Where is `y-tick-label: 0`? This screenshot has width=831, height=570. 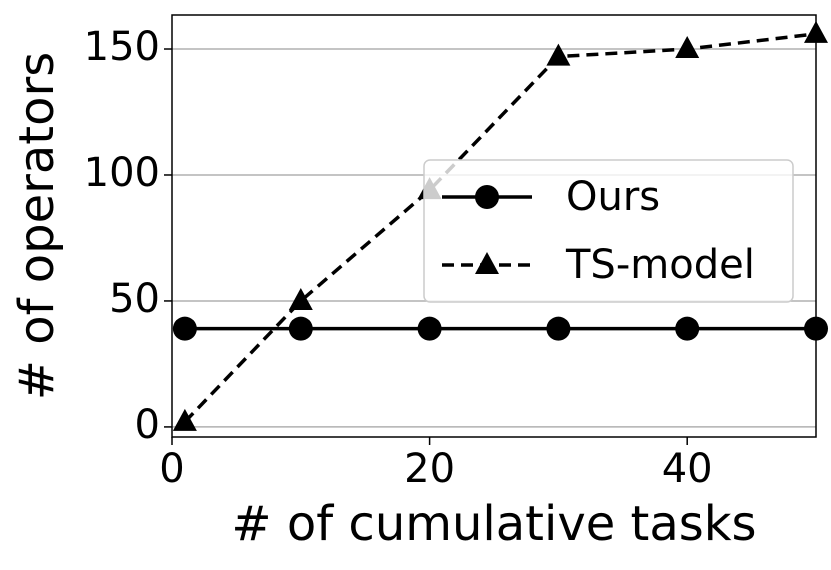
y-tick-label: 0 is located at coordinates (147, 425).